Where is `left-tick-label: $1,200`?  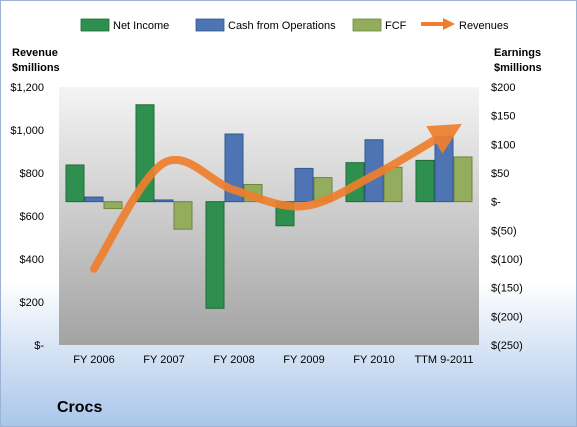 left-tick-label: $1,200 is located at coordinates (27, 88).